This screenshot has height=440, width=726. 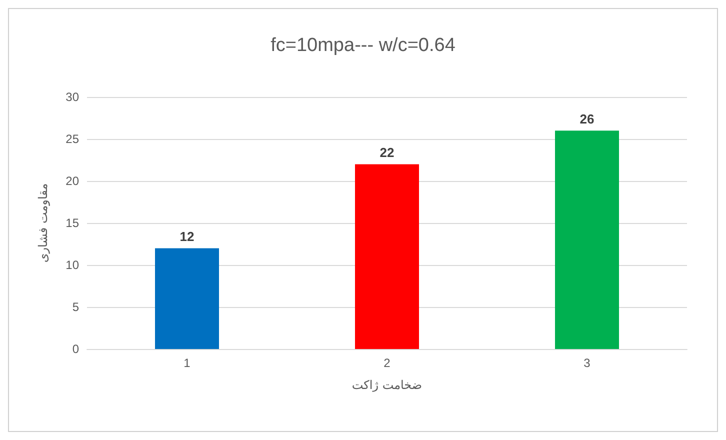 What do you see at coordinates (187, 236) in the screenshot?
I see `data-label: 12` at bounding box center [187, 236].